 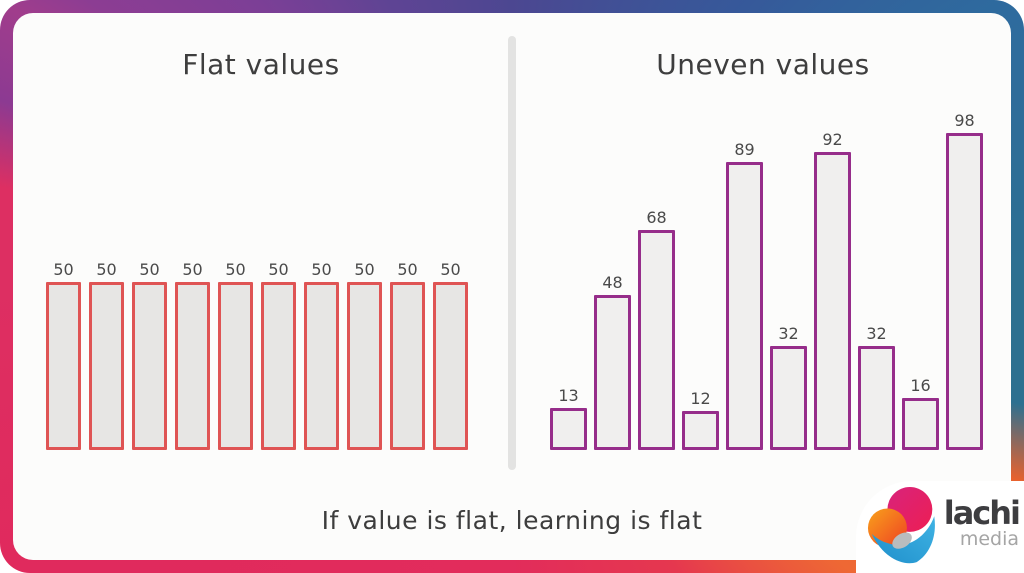 What do you see at coordinates (832, 139) in the screenshot?
I see `bar-value-label: 92` at bounding box center [832, 139].